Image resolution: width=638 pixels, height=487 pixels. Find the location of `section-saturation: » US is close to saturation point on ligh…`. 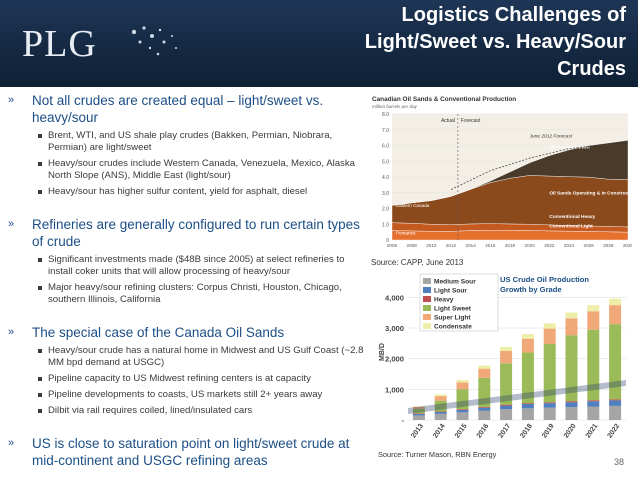

section-saturation: » US is close to saturation point on ligh… is located at coordinates (189, 452).